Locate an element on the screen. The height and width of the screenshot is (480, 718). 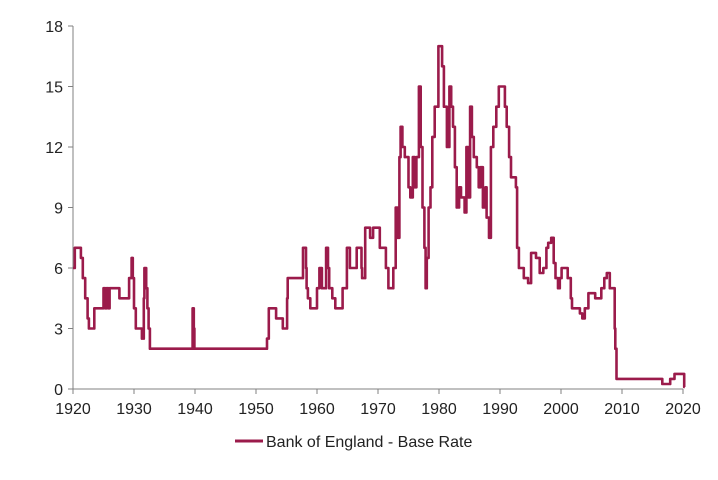
y-tick-label: 12 is located at coordinates (54, 148).